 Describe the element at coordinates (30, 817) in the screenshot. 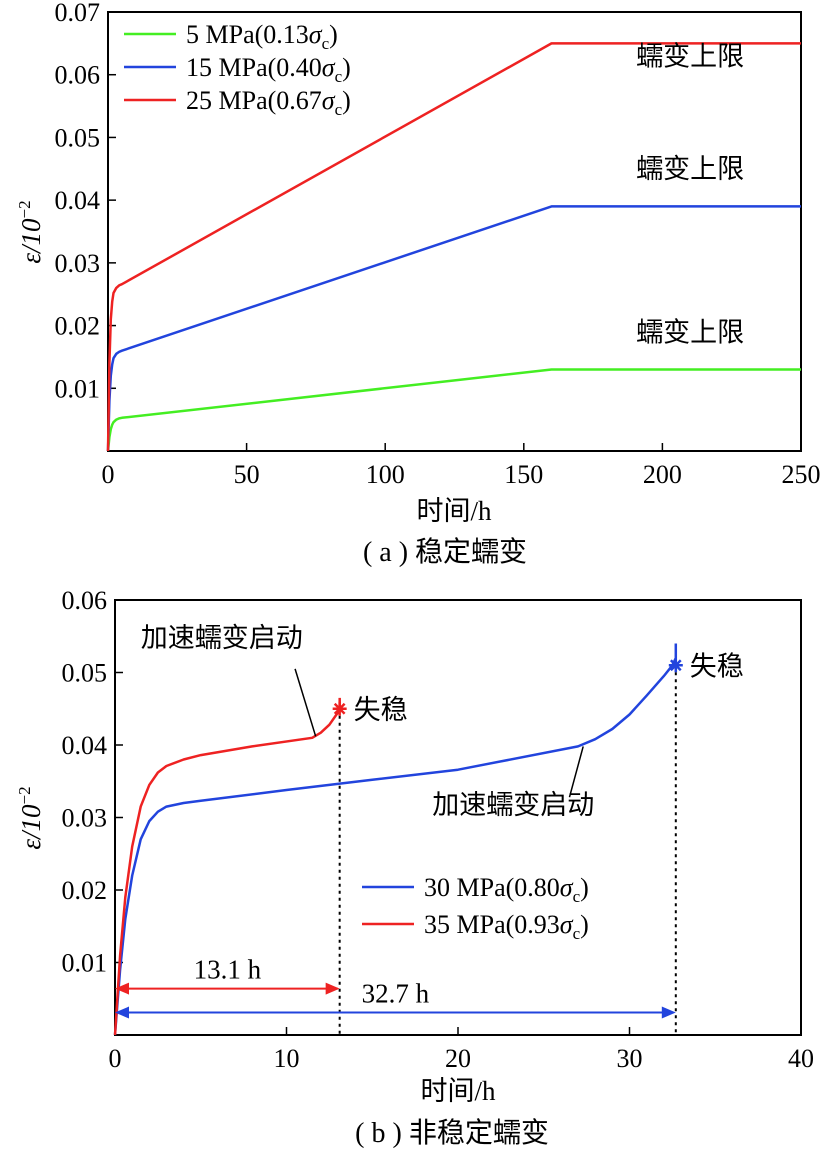

I see `chart-b-y-label: ε/10−2` at that location.